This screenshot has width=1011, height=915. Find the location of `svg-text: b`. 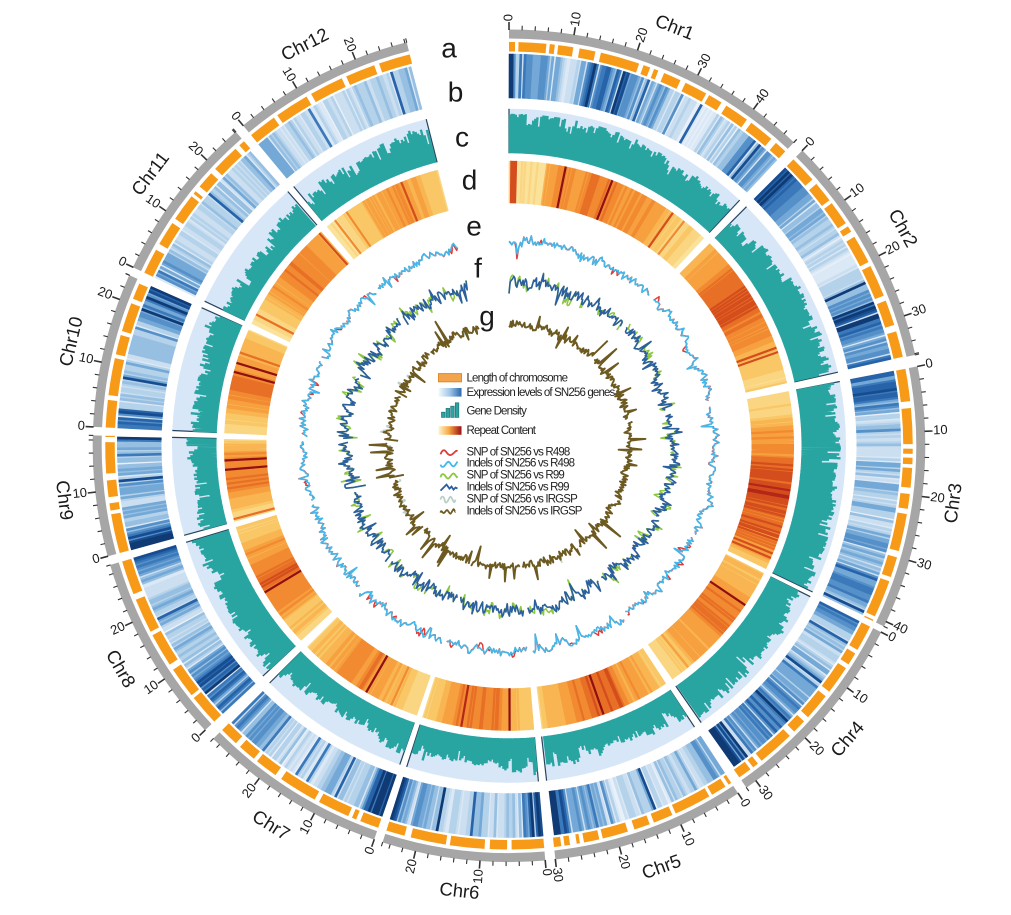

svg-text: b is located at coordinates (456, 91).